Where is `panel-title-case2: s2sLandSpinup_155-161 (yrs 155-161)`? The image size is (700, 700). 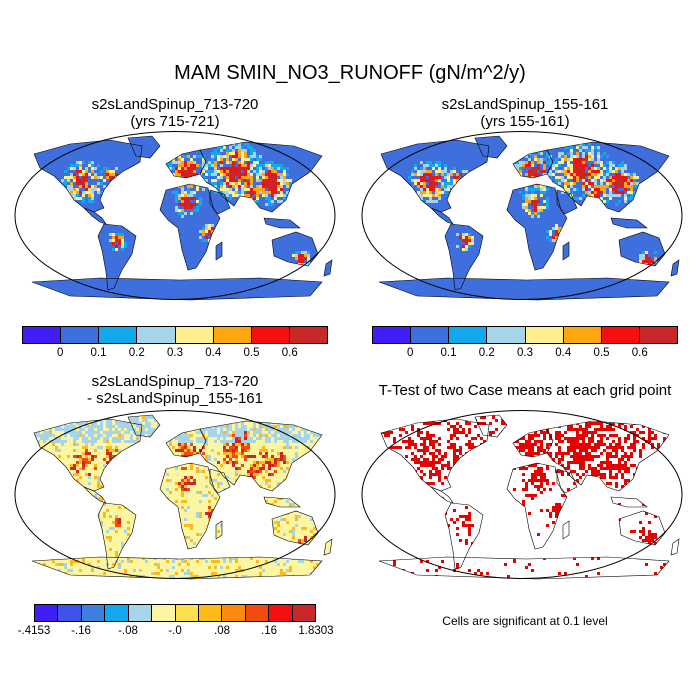 panel-title-case2: s2sLandSpinup_155-161 (yrs 155-161) is located at coordinates (525, 113).